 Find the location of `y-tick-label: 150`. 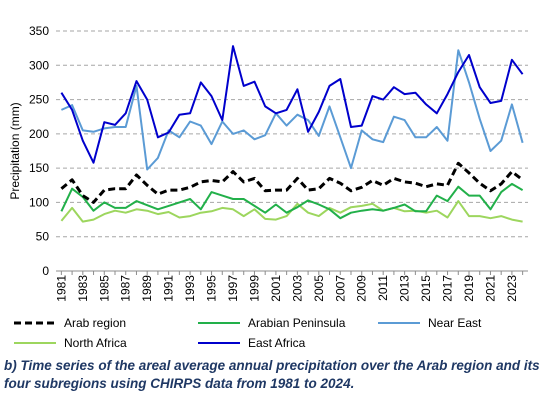

y-tick-label: 150 is located at coordinates (39, 168).